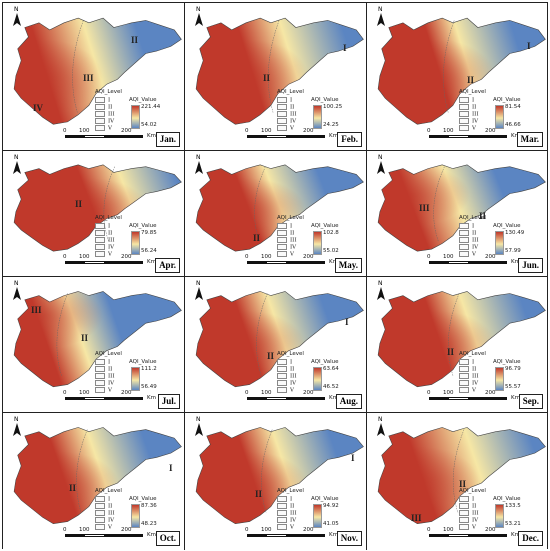 The width and height of the screenshot is (550, 551). What do you see at coordinates (151, 107) in the screenshot?
I see `aqi-max-value: 221.44` at bounding box center [151, 107].